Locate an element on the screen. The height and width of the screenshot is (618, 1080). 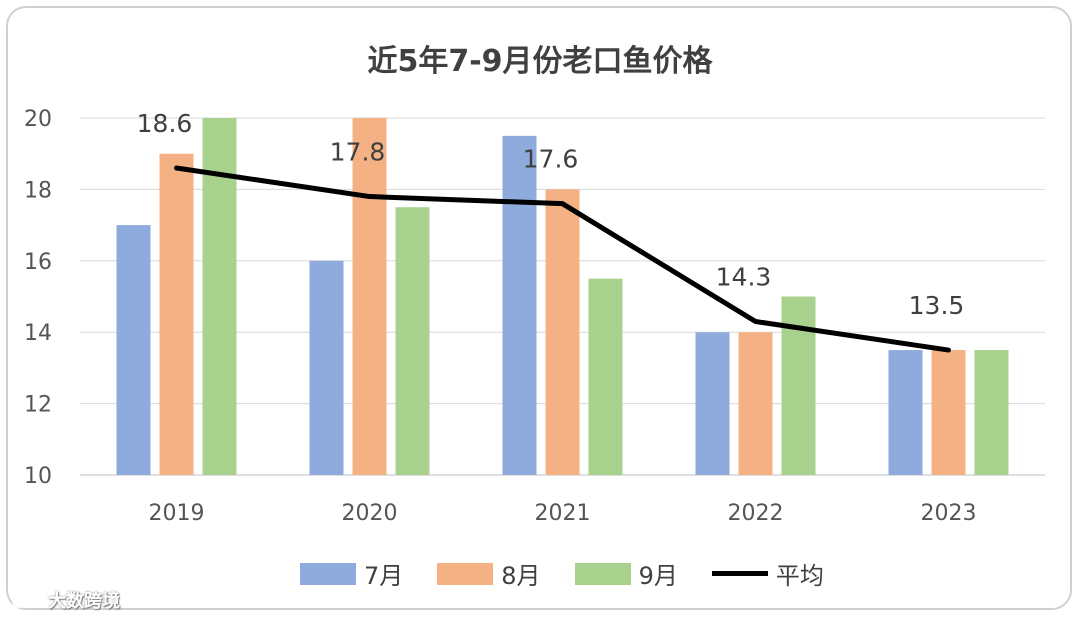
y-tick-label: 20 is located at coordinates (38, 119).